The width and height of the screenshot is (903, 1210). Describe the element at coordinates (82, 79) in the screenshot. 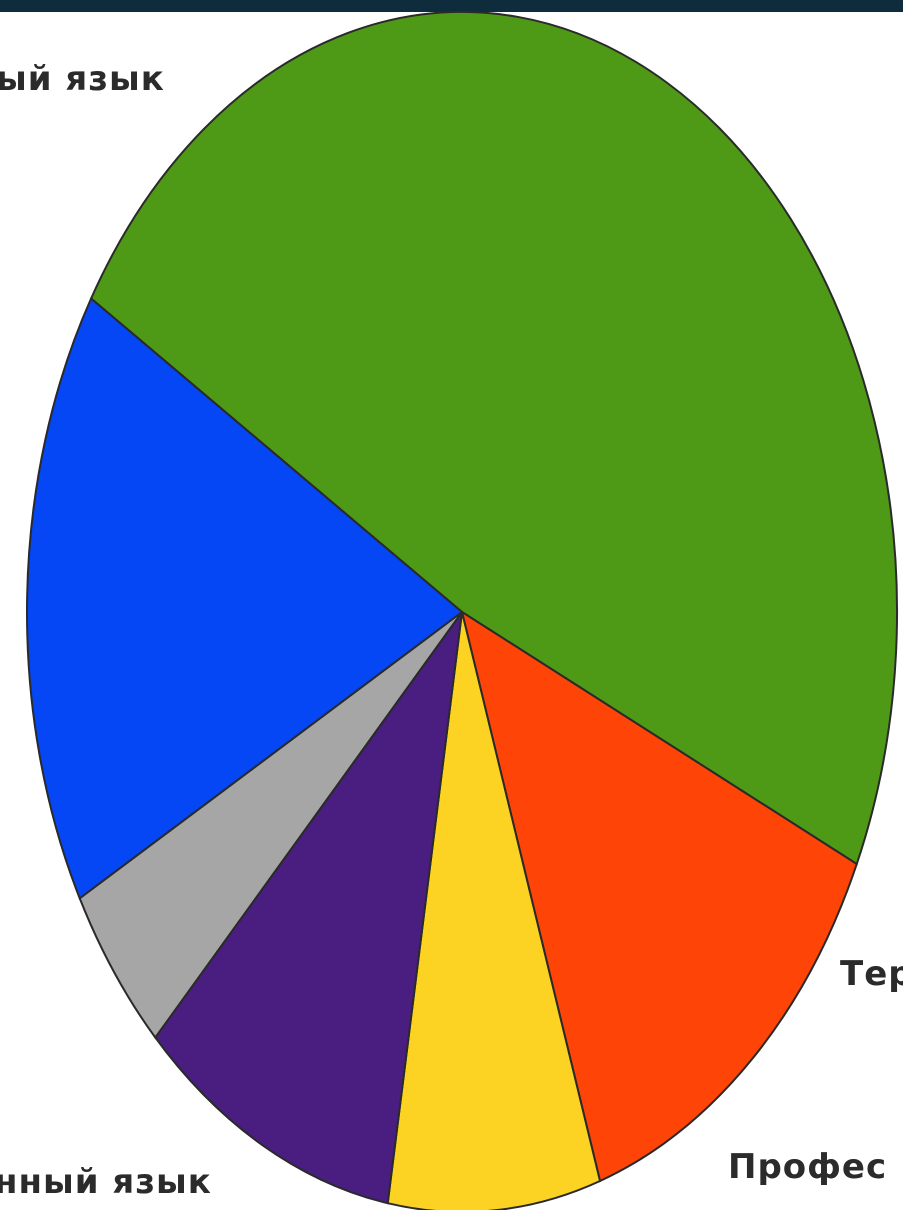

I see `label-top-left: ый язык` at that location.